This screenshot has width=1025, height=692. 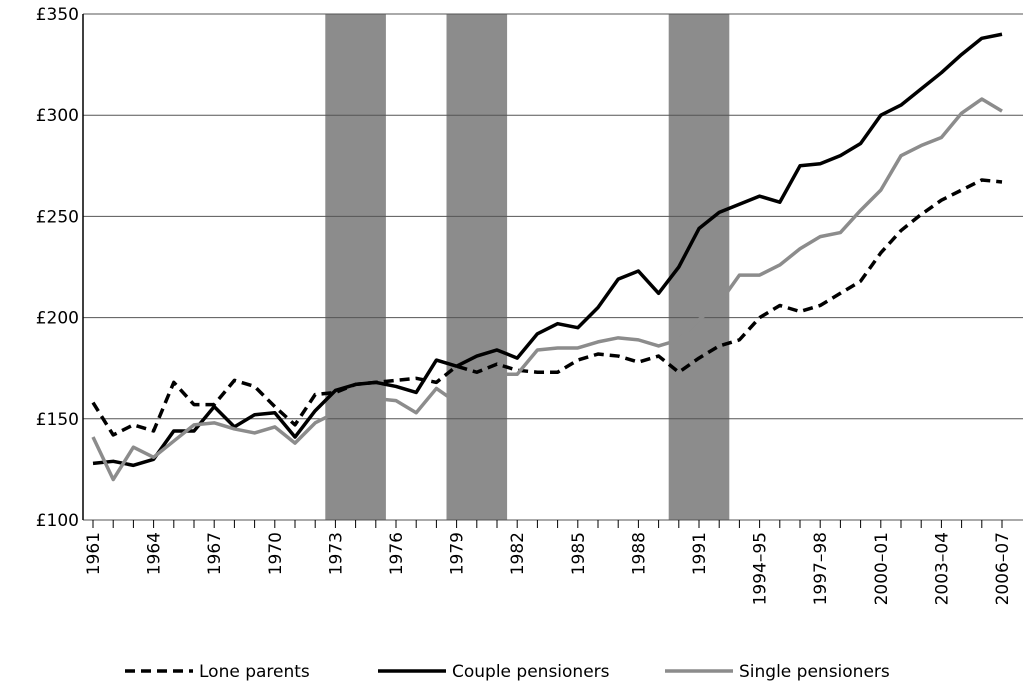 What do you see at coordinates (1003, 568) in the screenshot?
I see `x-tick-label: 2006–07` at bounding box center [1003, 568].